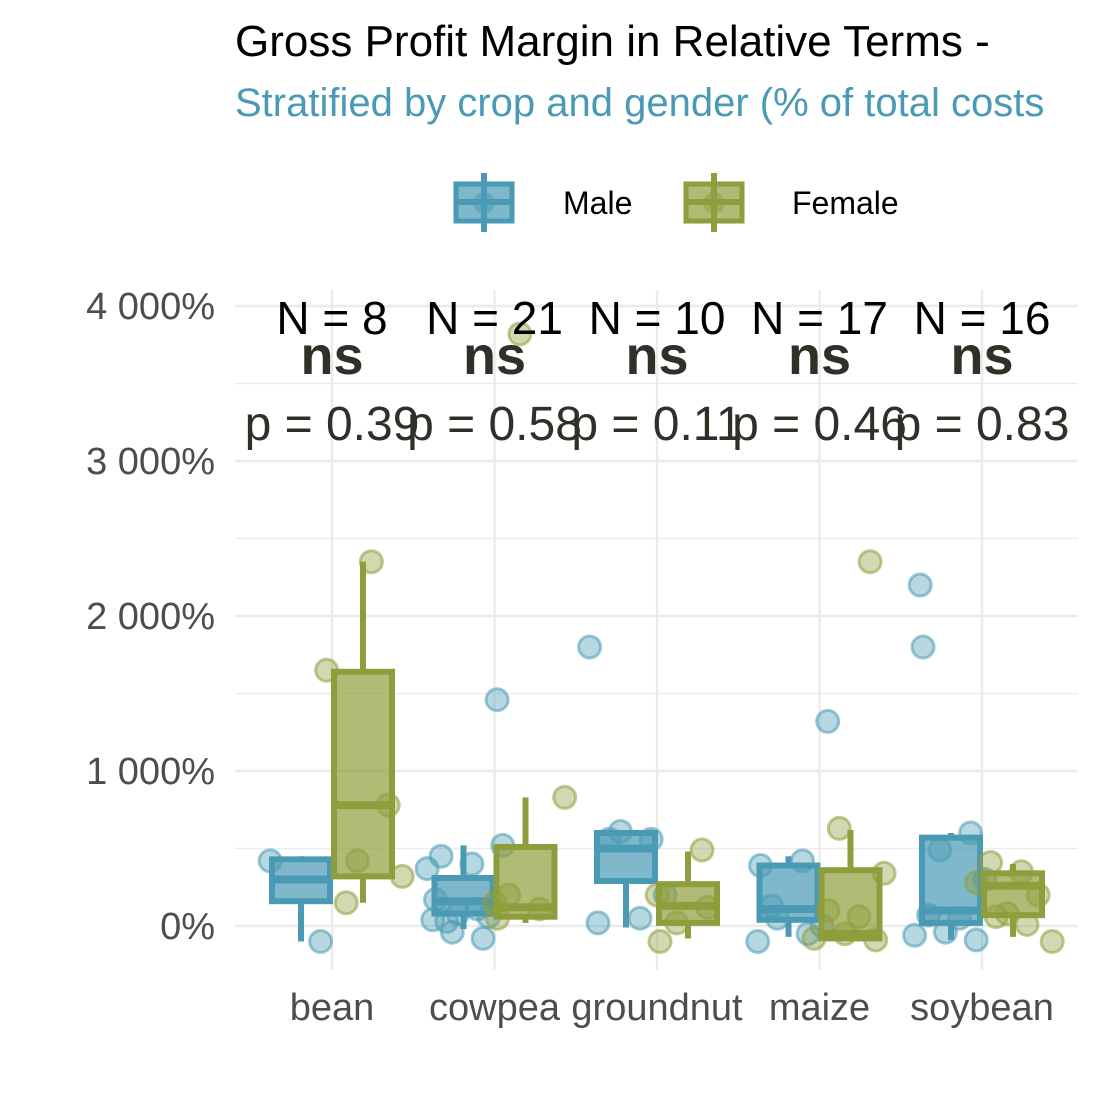 This screenshot has width=1100, height=1100. I want to click on p-value-label: p = 0.39, so click(332, 424).